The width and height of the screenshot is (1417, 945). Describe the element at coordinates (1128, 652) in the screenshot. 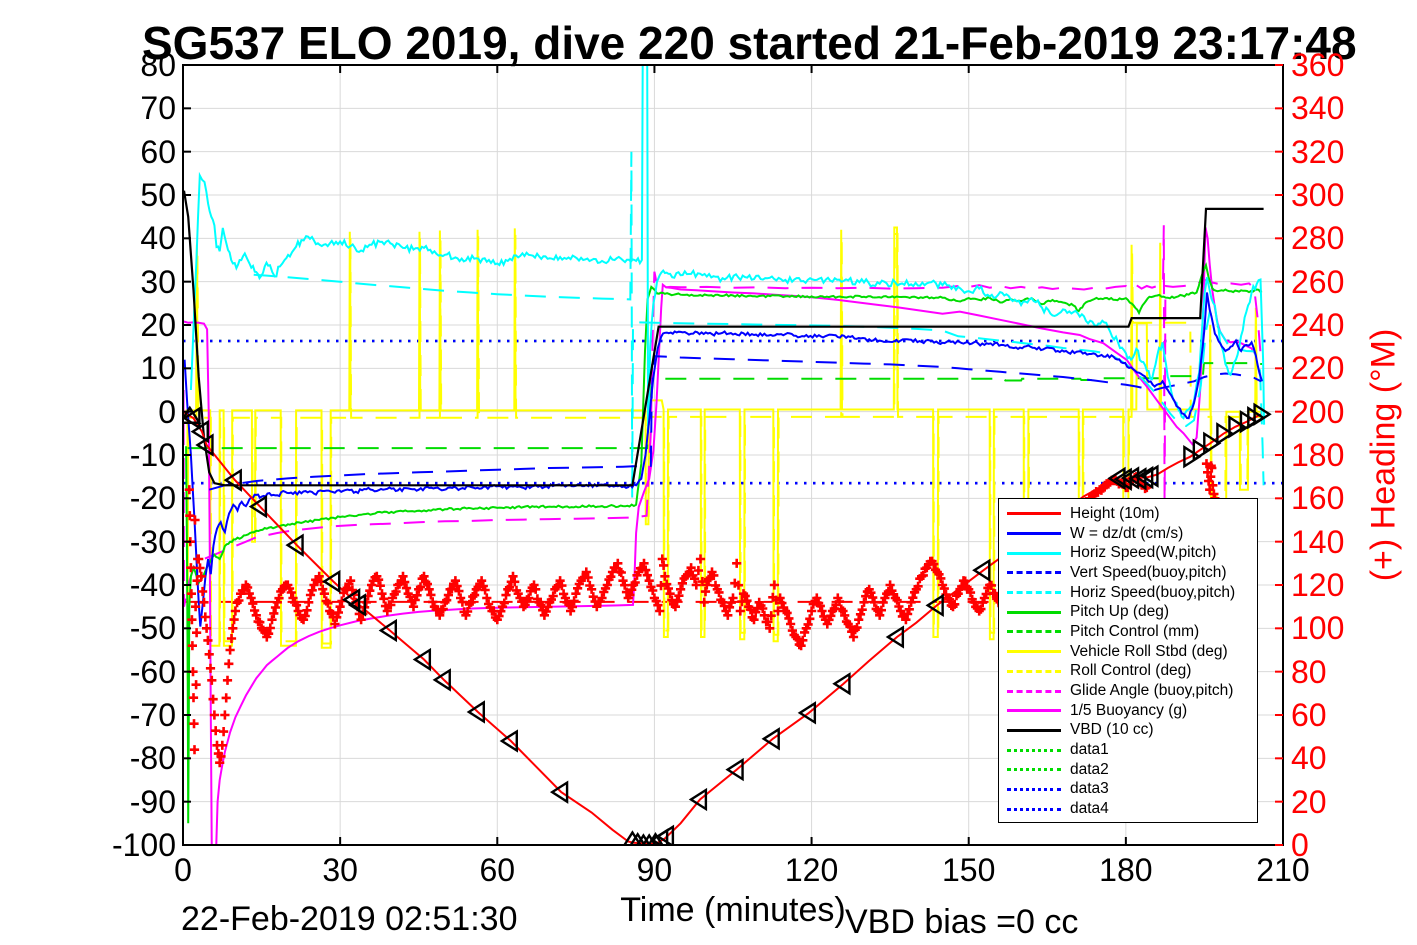

I see `legend-item-7: Vehicle Roll Stbd (deg)` at that location.